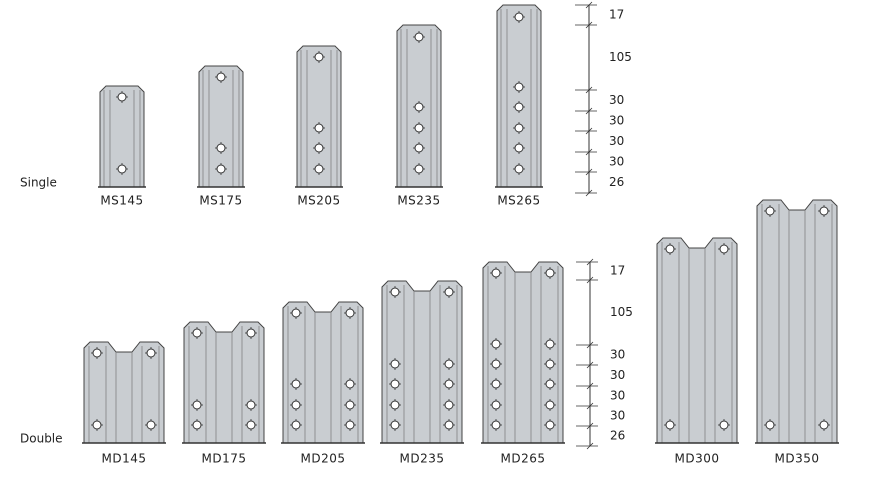 The width and height of the screenshot is (876, 481). What do you see at coordinates (797, 459) in the screenshot?
I see `profile-label: MD350` at bounding box center [797, 459].